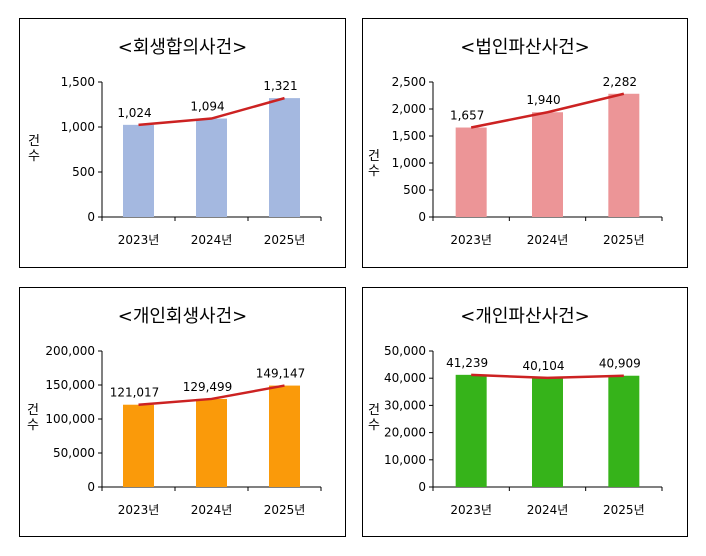 The width and height of the screenshot is (706, 556). I want to click on chart-title: <개인파산사건>, so click(525, 316).